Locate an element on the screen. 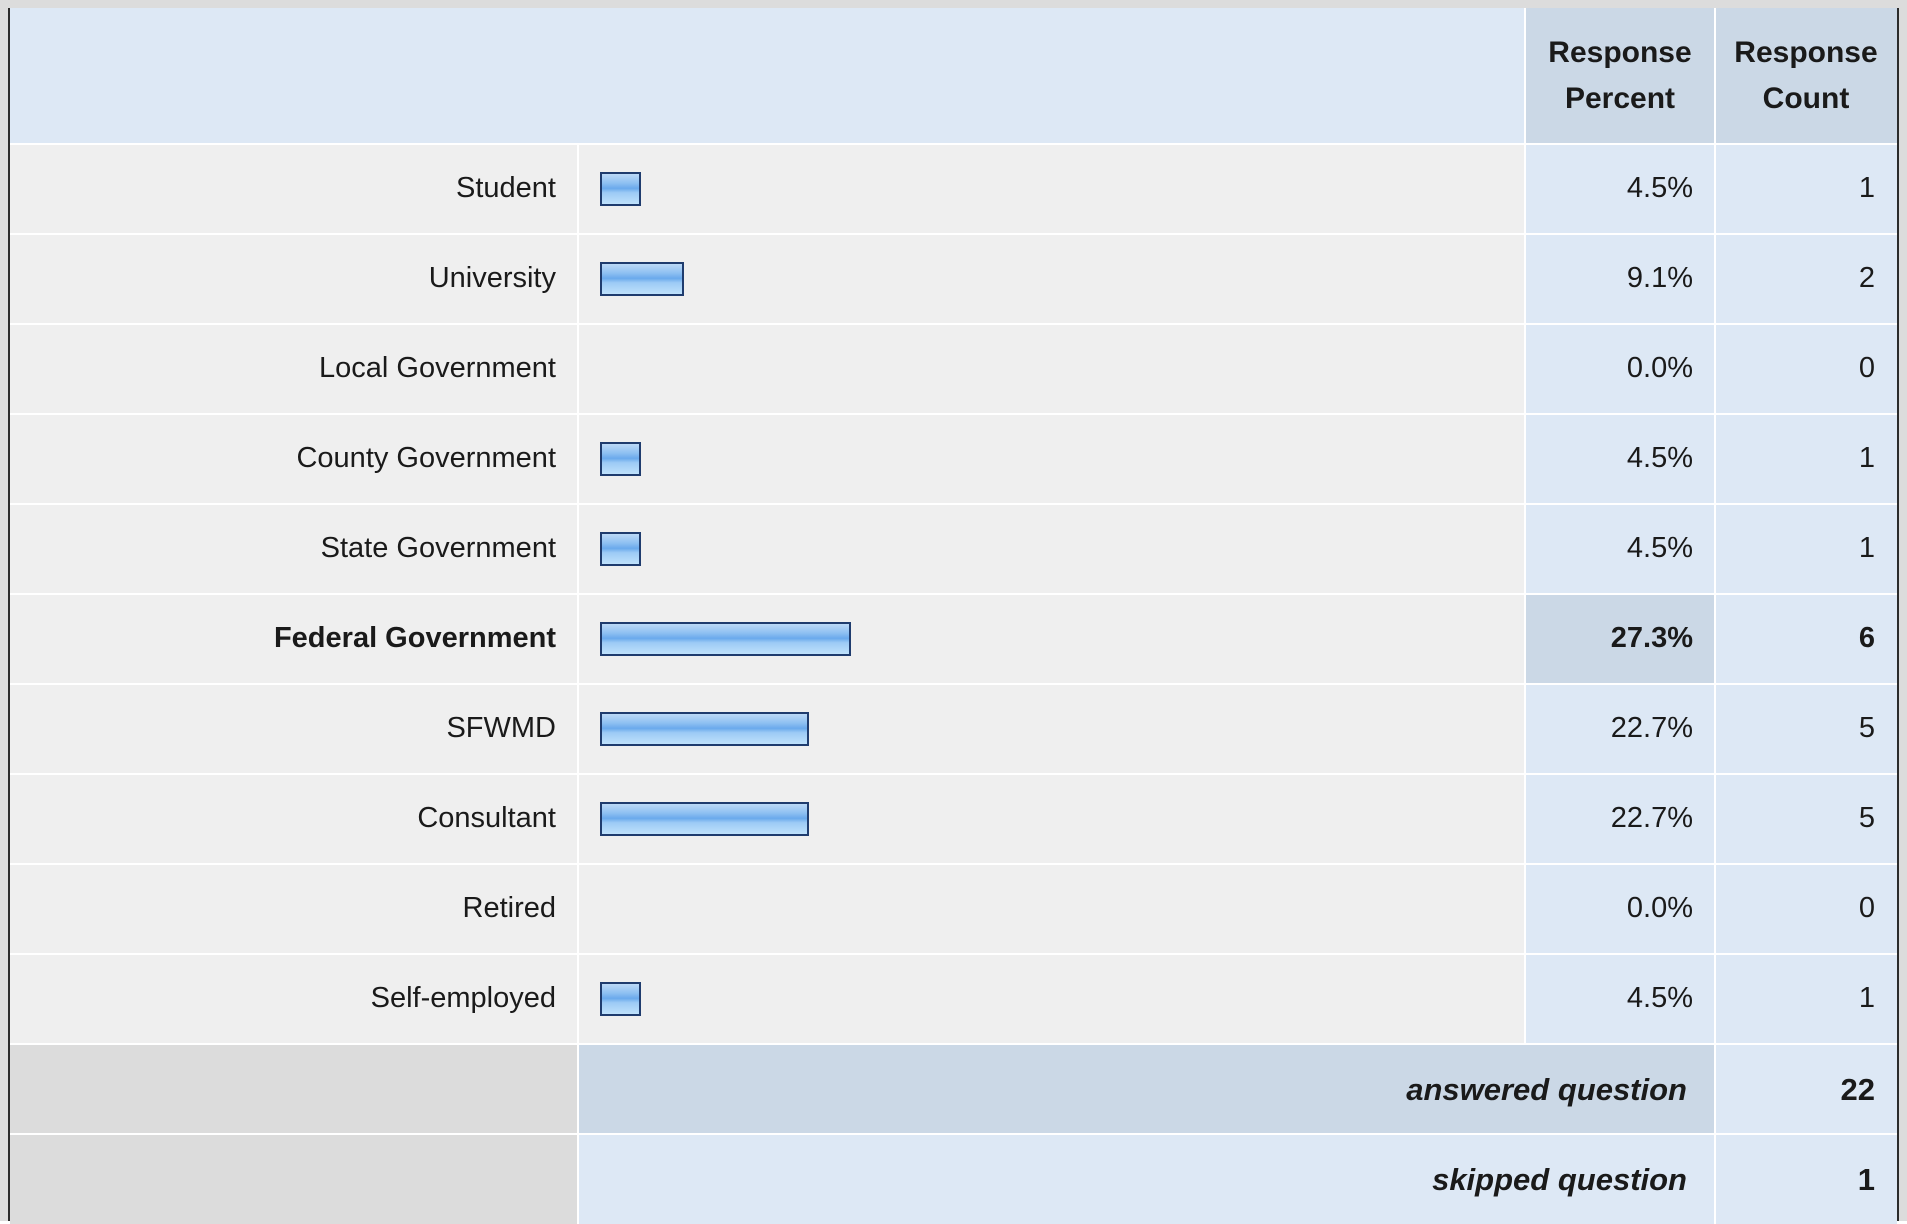  skipped-question-count: 1 is located at coordinates (1866, 1179).